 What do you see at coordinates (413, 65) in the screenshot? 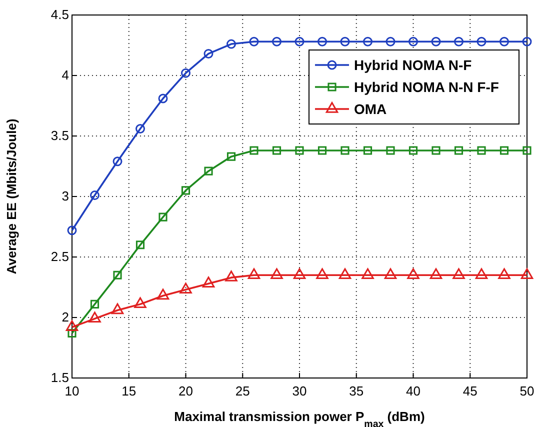
I see `legend-label: Hybrid NOMA N-F` at bounding box center [413, 65].